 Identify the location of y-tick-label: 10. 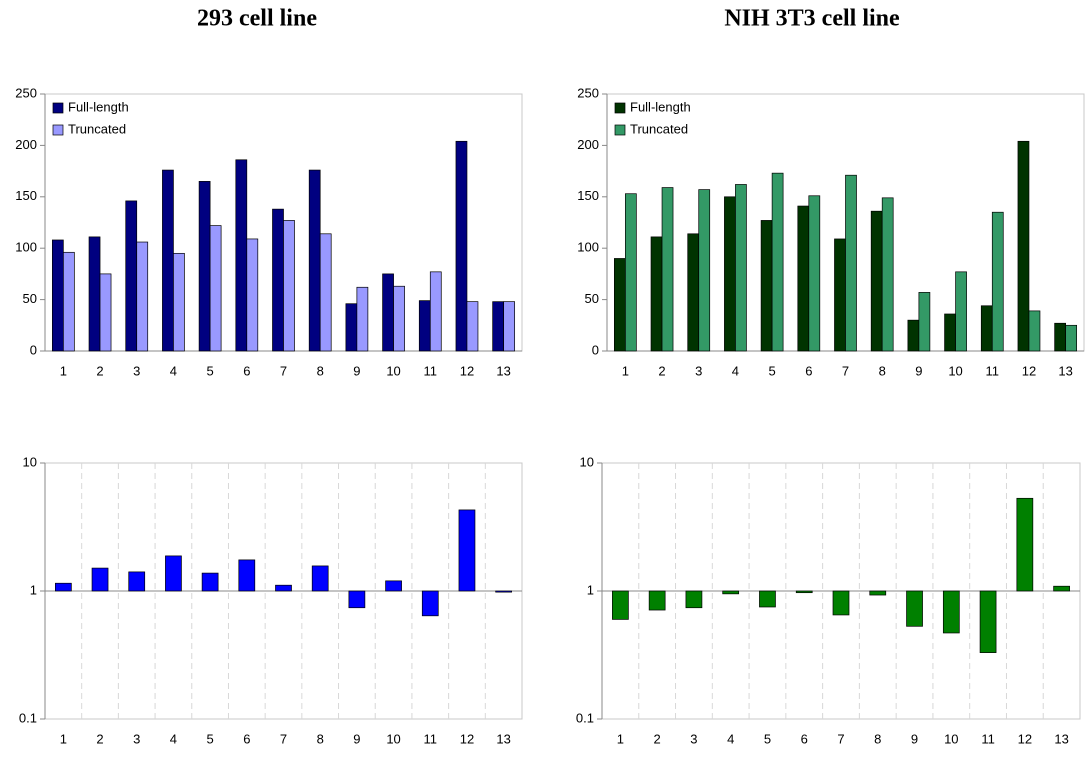
(587, 461).